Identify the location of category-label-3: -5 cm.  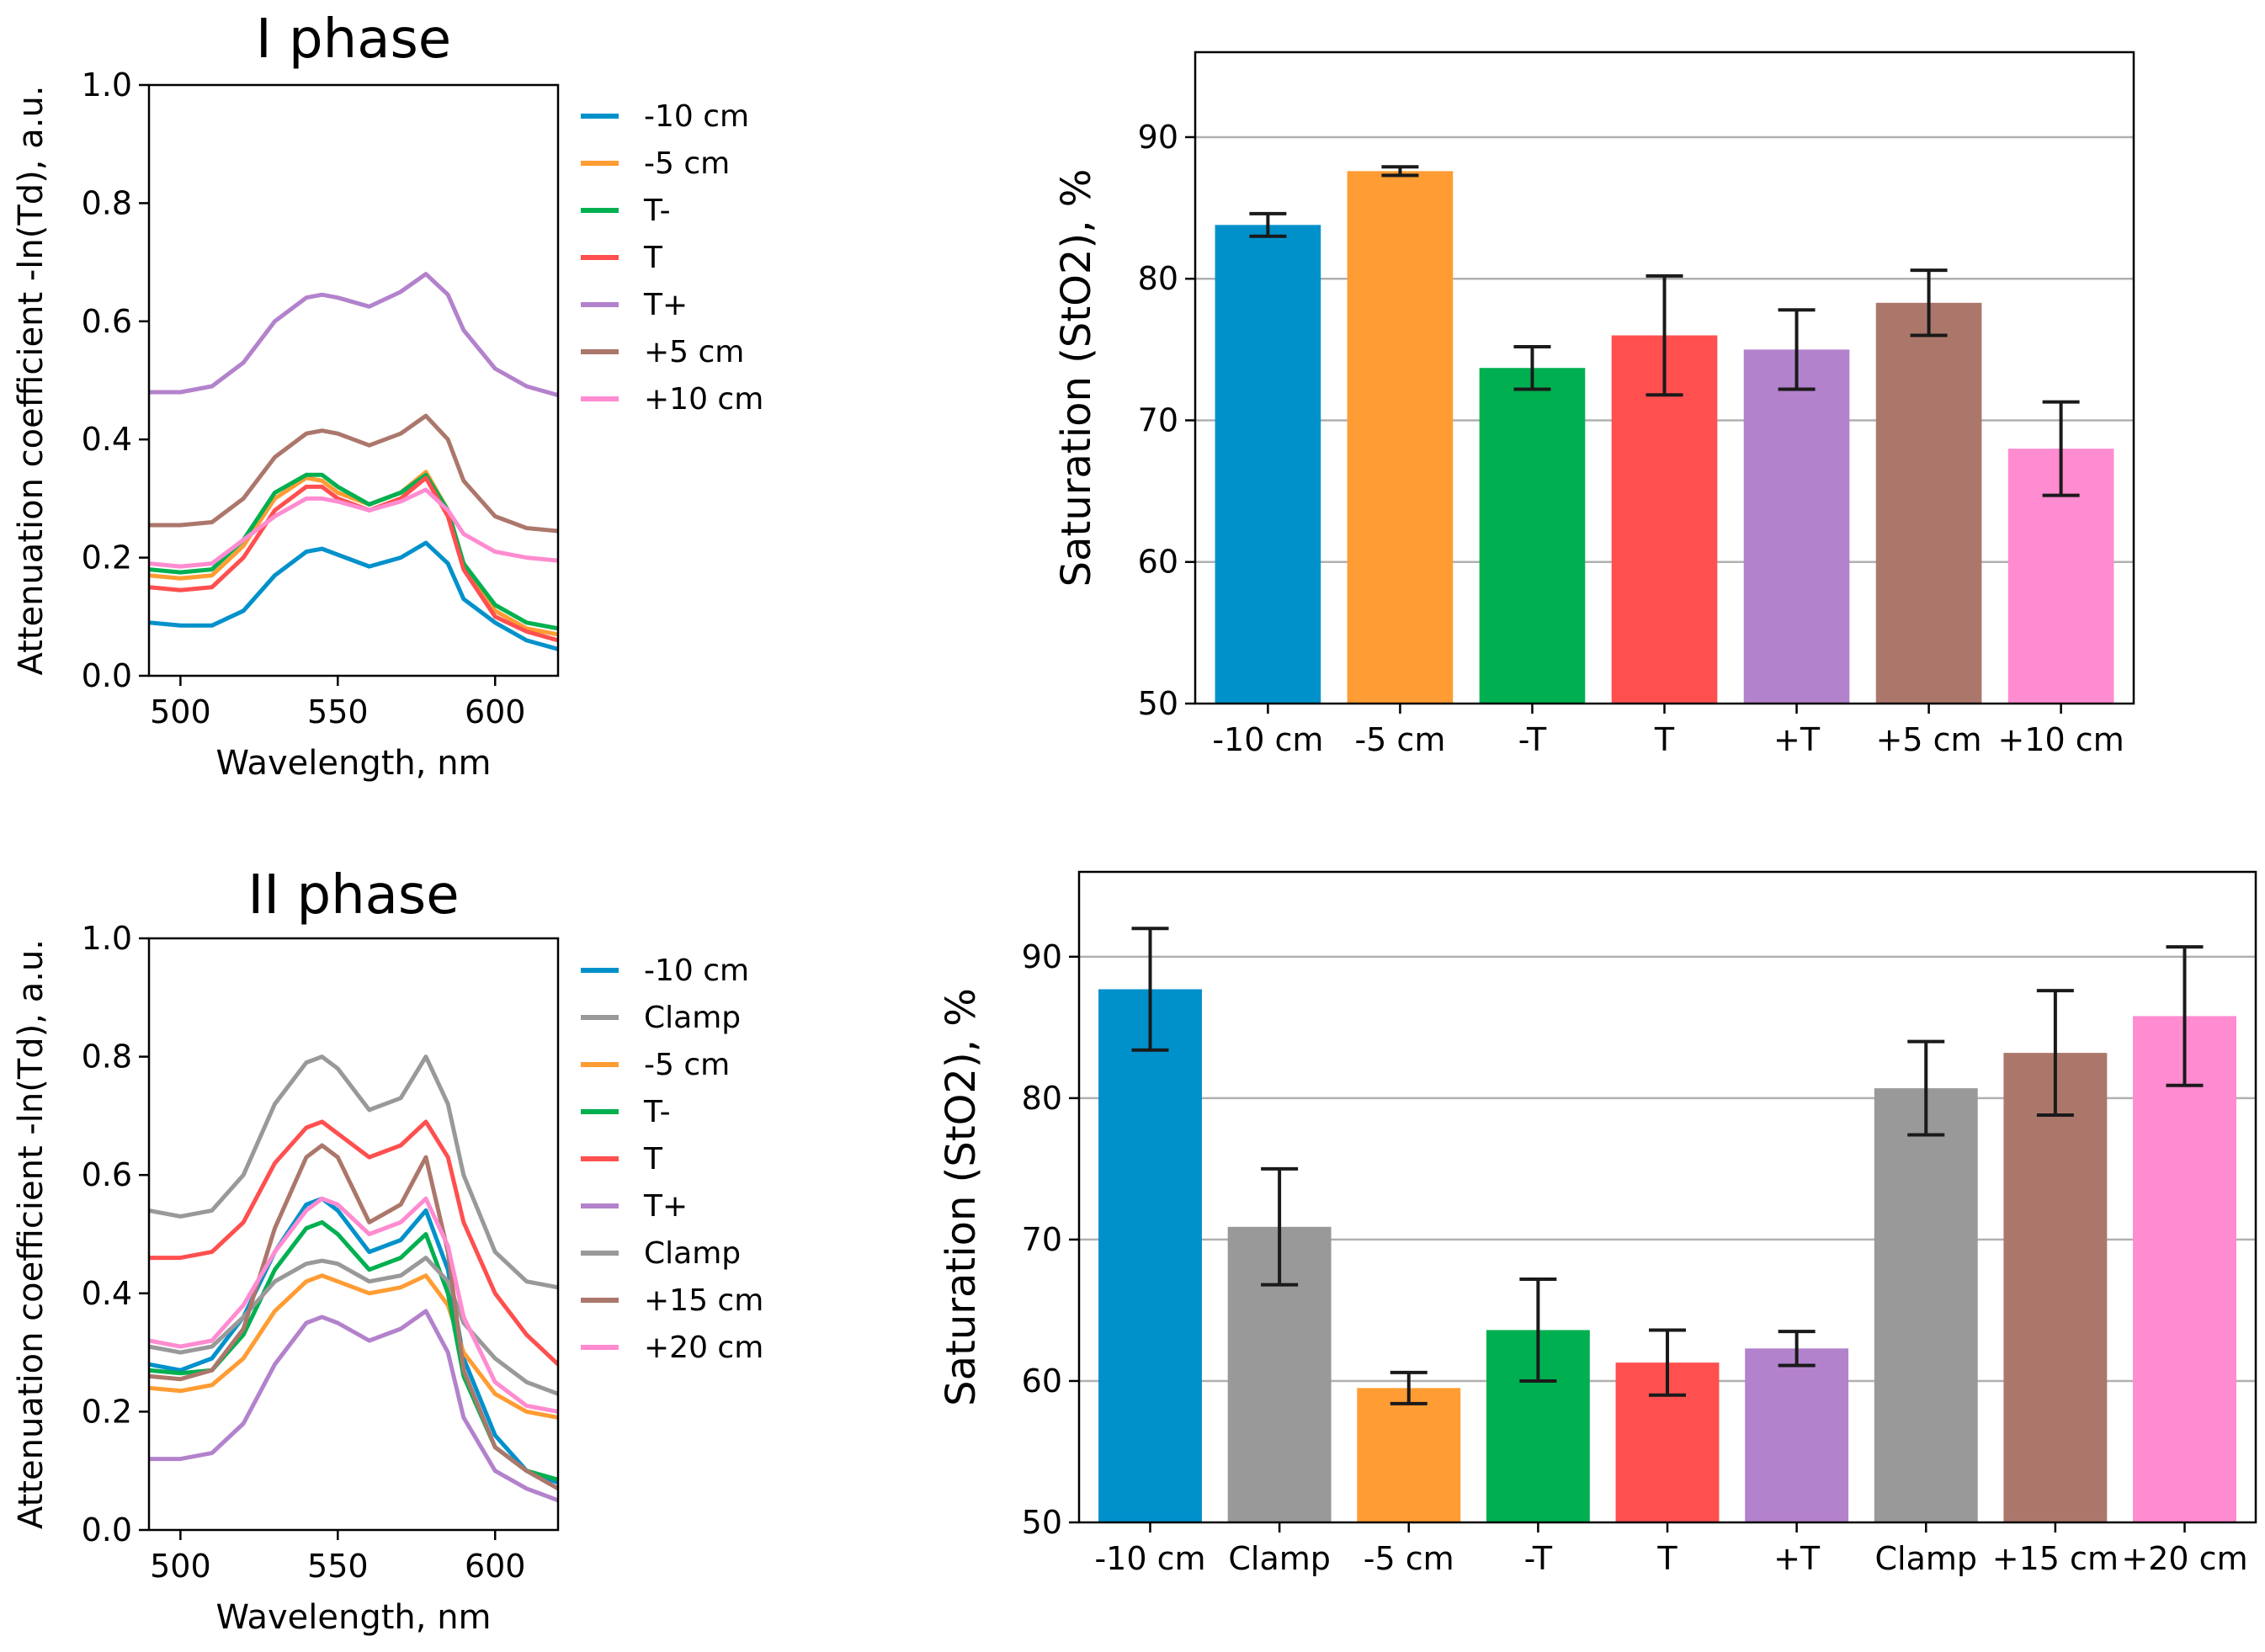
(1409, 1558).